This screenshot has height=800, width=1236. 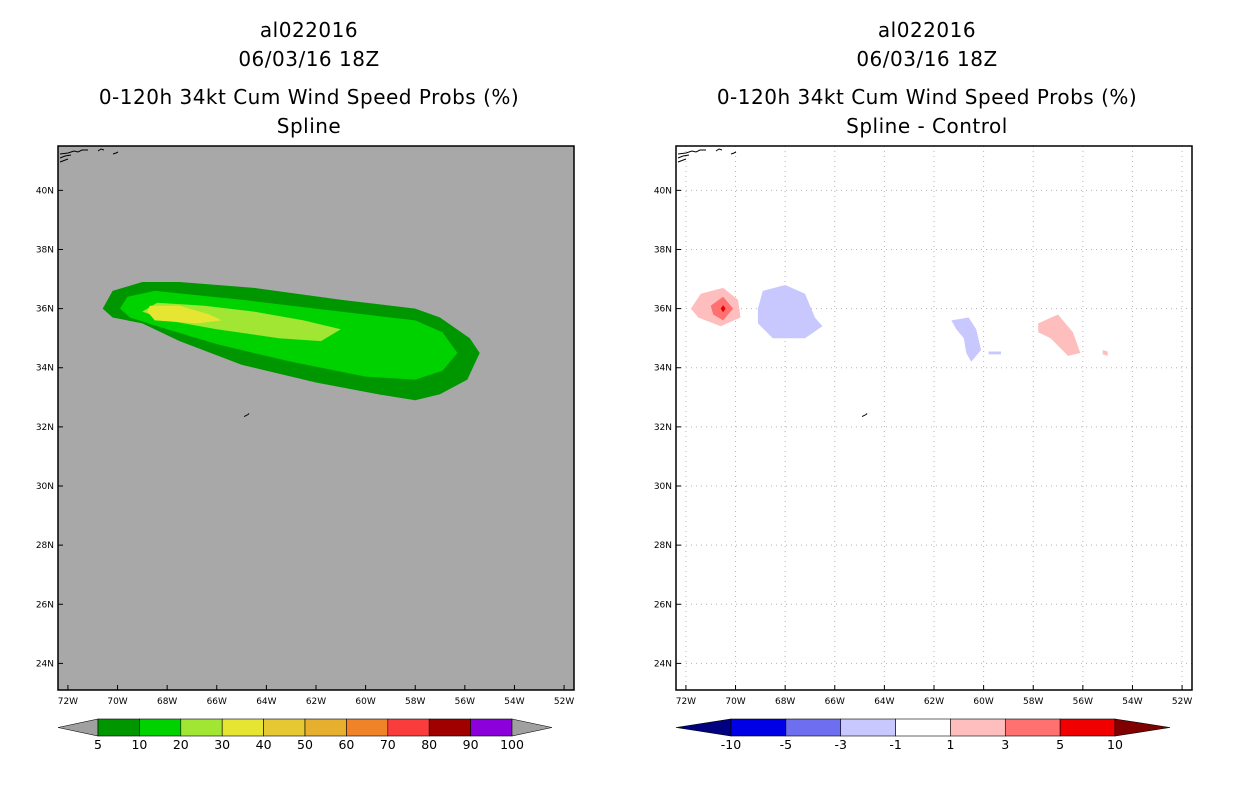 What do you see at coordinates (45, 250) in the screenshot?
I see `left-y-tick-label: 38N` at bounding box center [45, 250].